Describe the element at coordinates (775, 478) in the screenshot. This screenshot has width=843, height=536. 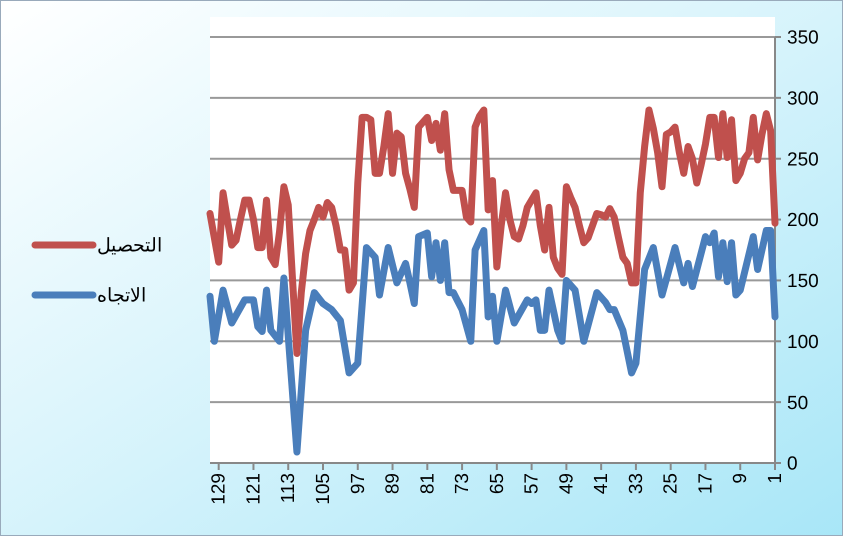
I see `x-tick-label: 1` at that location.